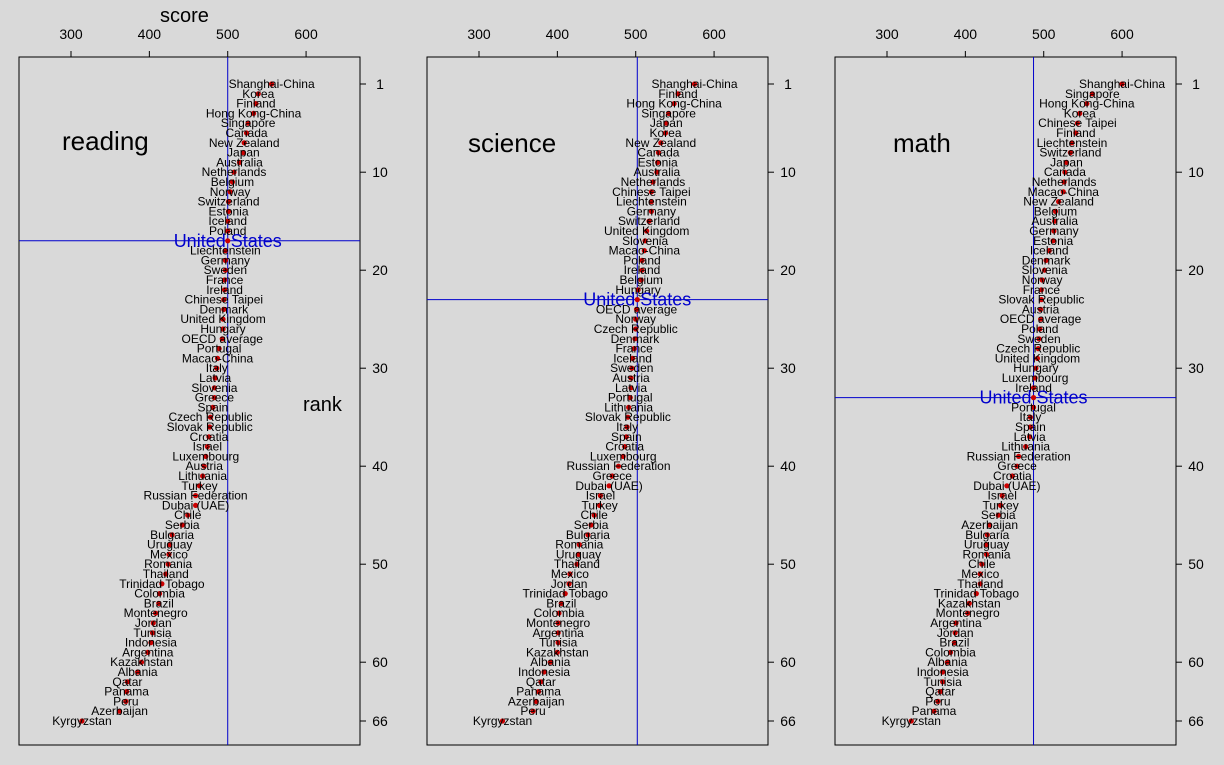 The height and width of the screenshot is (765, 1224). What do you see at coordinates (1065, 172) in the screenshot?
I see `country-label-canada: Canada` at bounding box center [1065, 172].